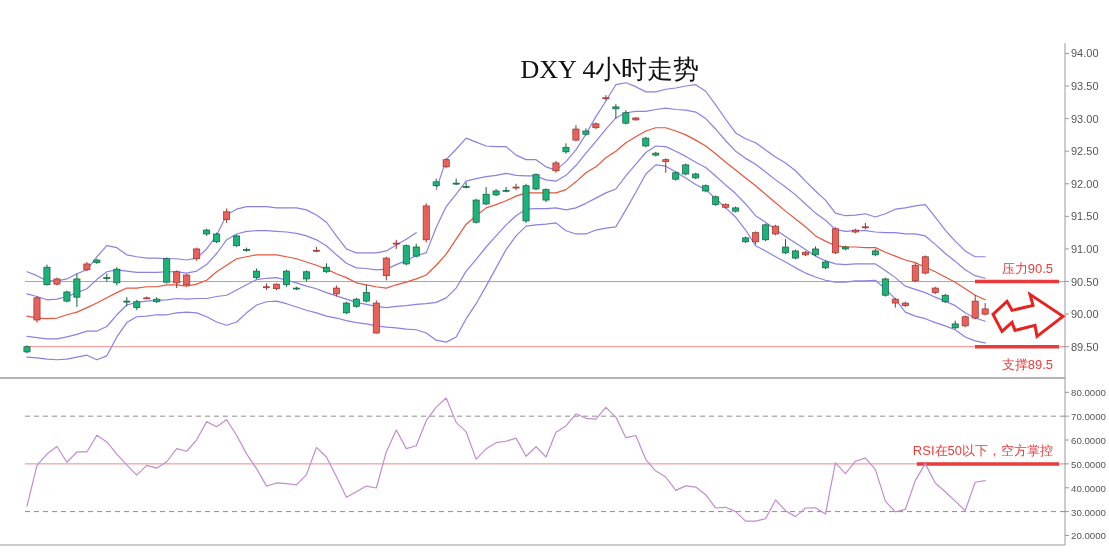 Image resolution: width=1109 pixels, height=554 pixels. I want to click on y-tick-label: 40.0000, so click(1088, 488).